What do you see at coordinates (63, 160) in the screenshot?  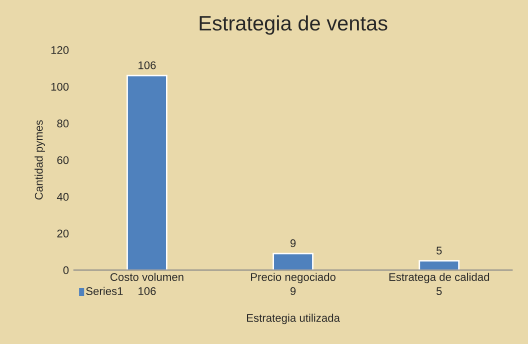 I see `y-tick-label: 60` at bounding box center [63, 160].